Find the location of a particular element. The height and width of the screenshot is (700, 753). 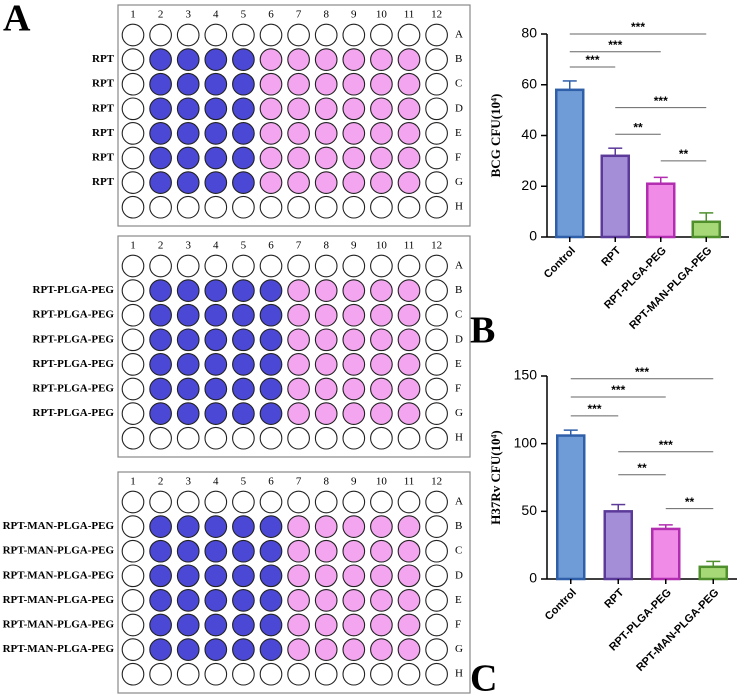

column-label: 10 is located at coordinates (382, 482).